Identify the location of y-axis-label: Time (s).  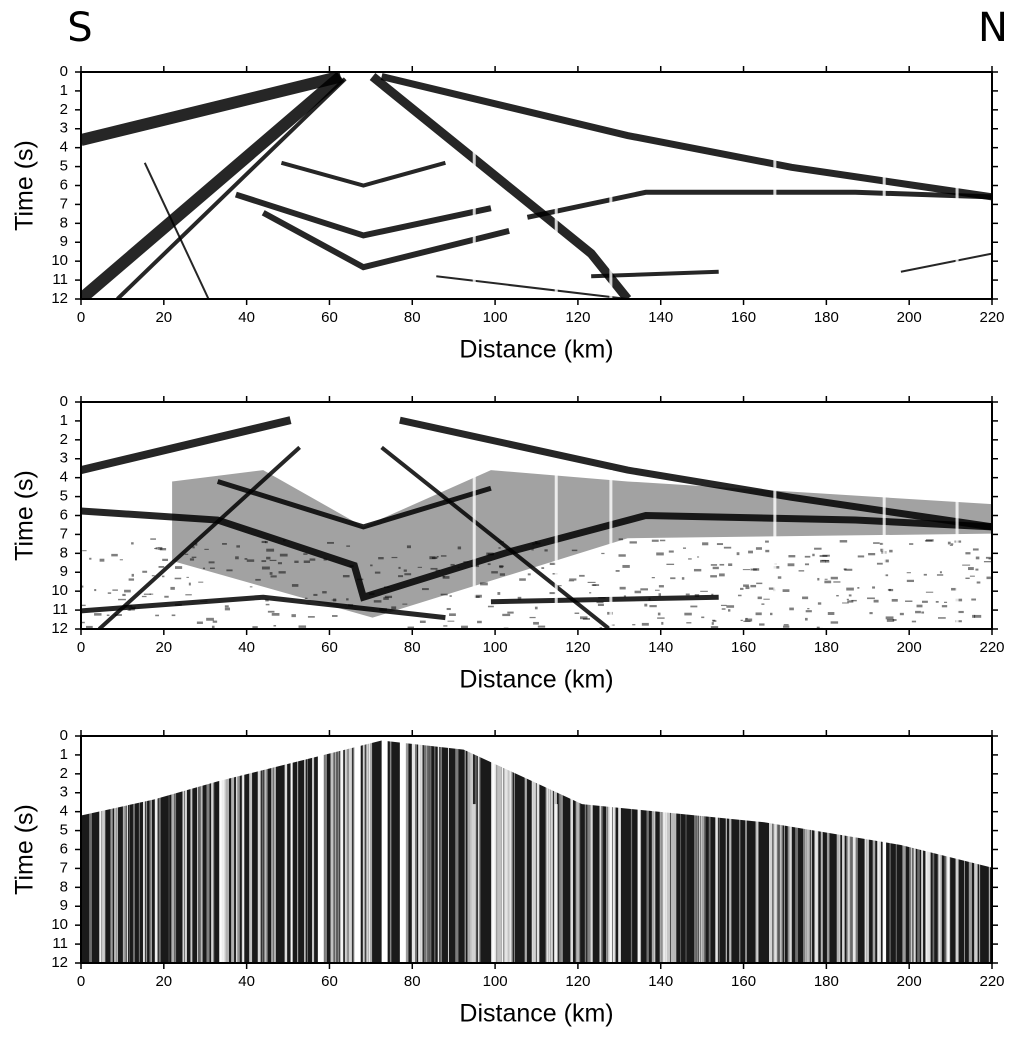
(25, 185).